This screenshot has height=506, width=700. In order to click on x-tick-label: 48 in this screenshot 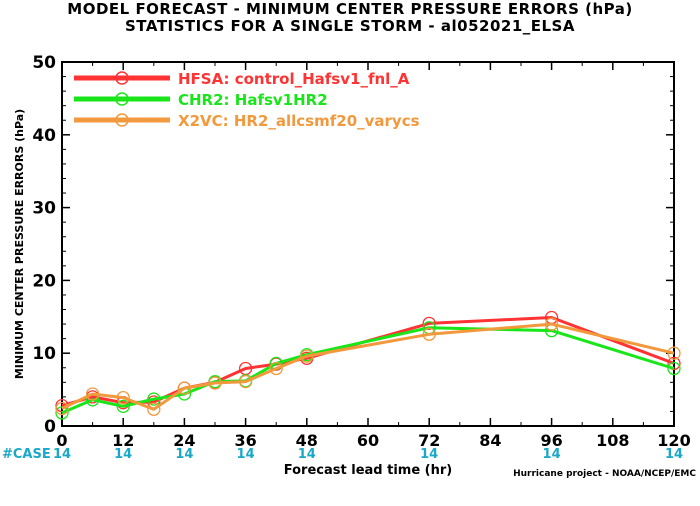, I will do `click(307, 440)`.